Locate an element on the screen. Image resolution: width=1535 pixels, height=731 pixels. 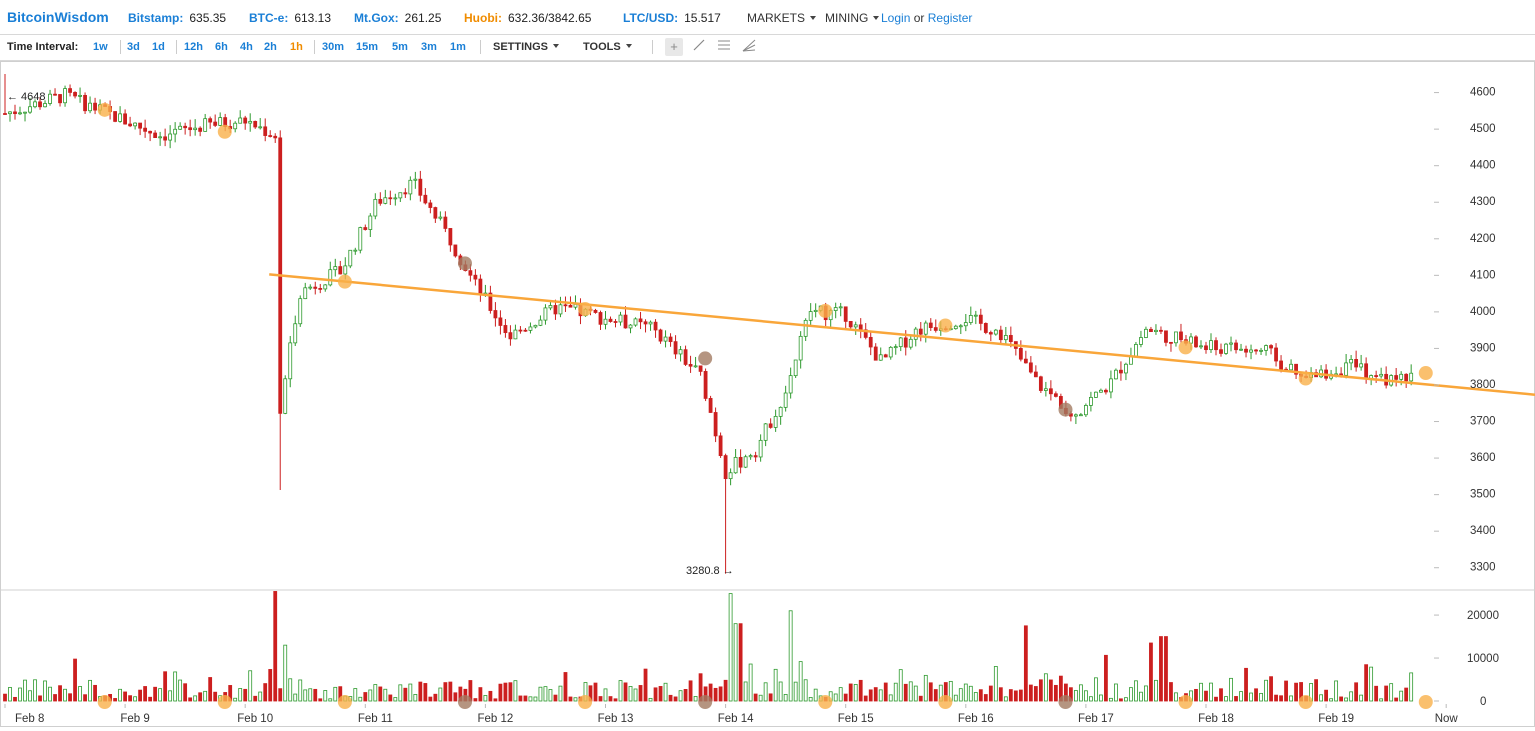
ticker-btce: BTC-e: 613.13 is located at coordinates (290, 18).